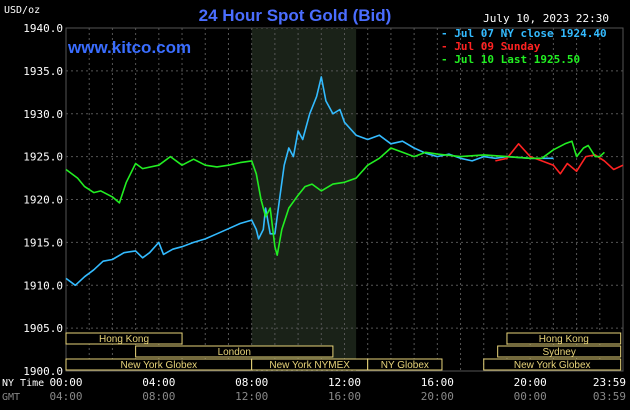 Image resolution: width=630 pixels, height=410 pixels. What do you see at coordinates (295, 15) in the screenshot?
I see `chart-title: 24 Hour Spot Gold (Bid)` at bounding box center [295, 15].